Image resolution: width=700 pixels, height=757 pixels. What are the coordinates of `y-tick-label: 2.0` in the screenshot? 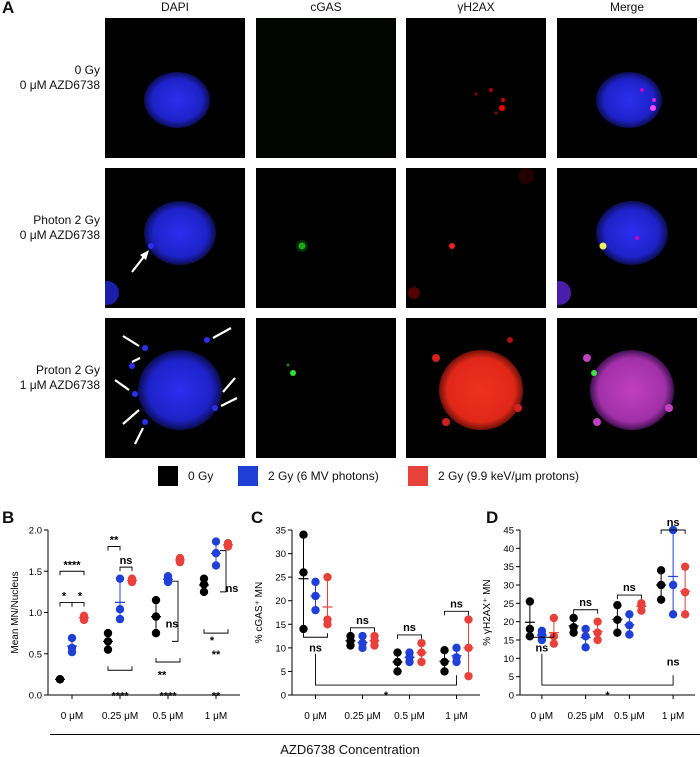 It's located at (35, 531).